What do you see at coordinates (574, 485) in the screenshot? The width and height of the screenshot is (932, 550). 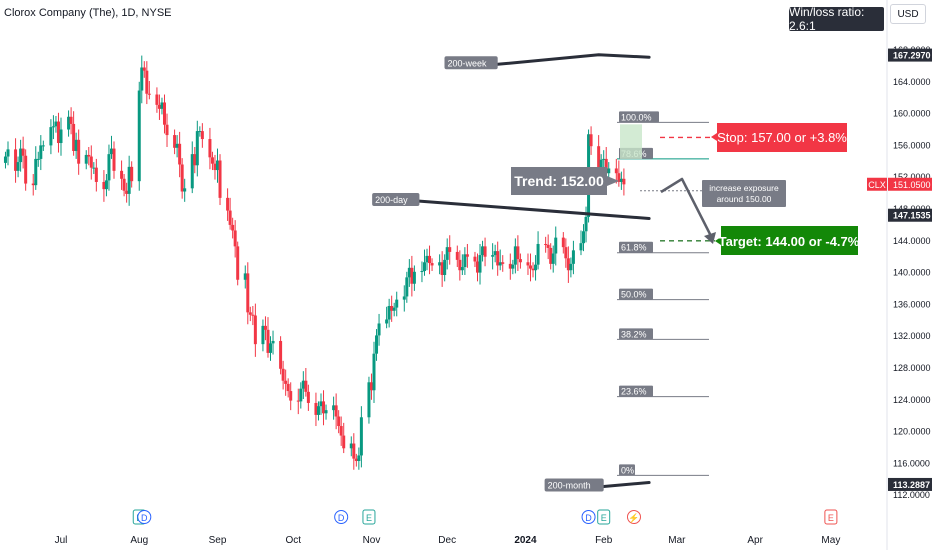 I see `moving-average-label-bg` at bounding box center [574, 485].